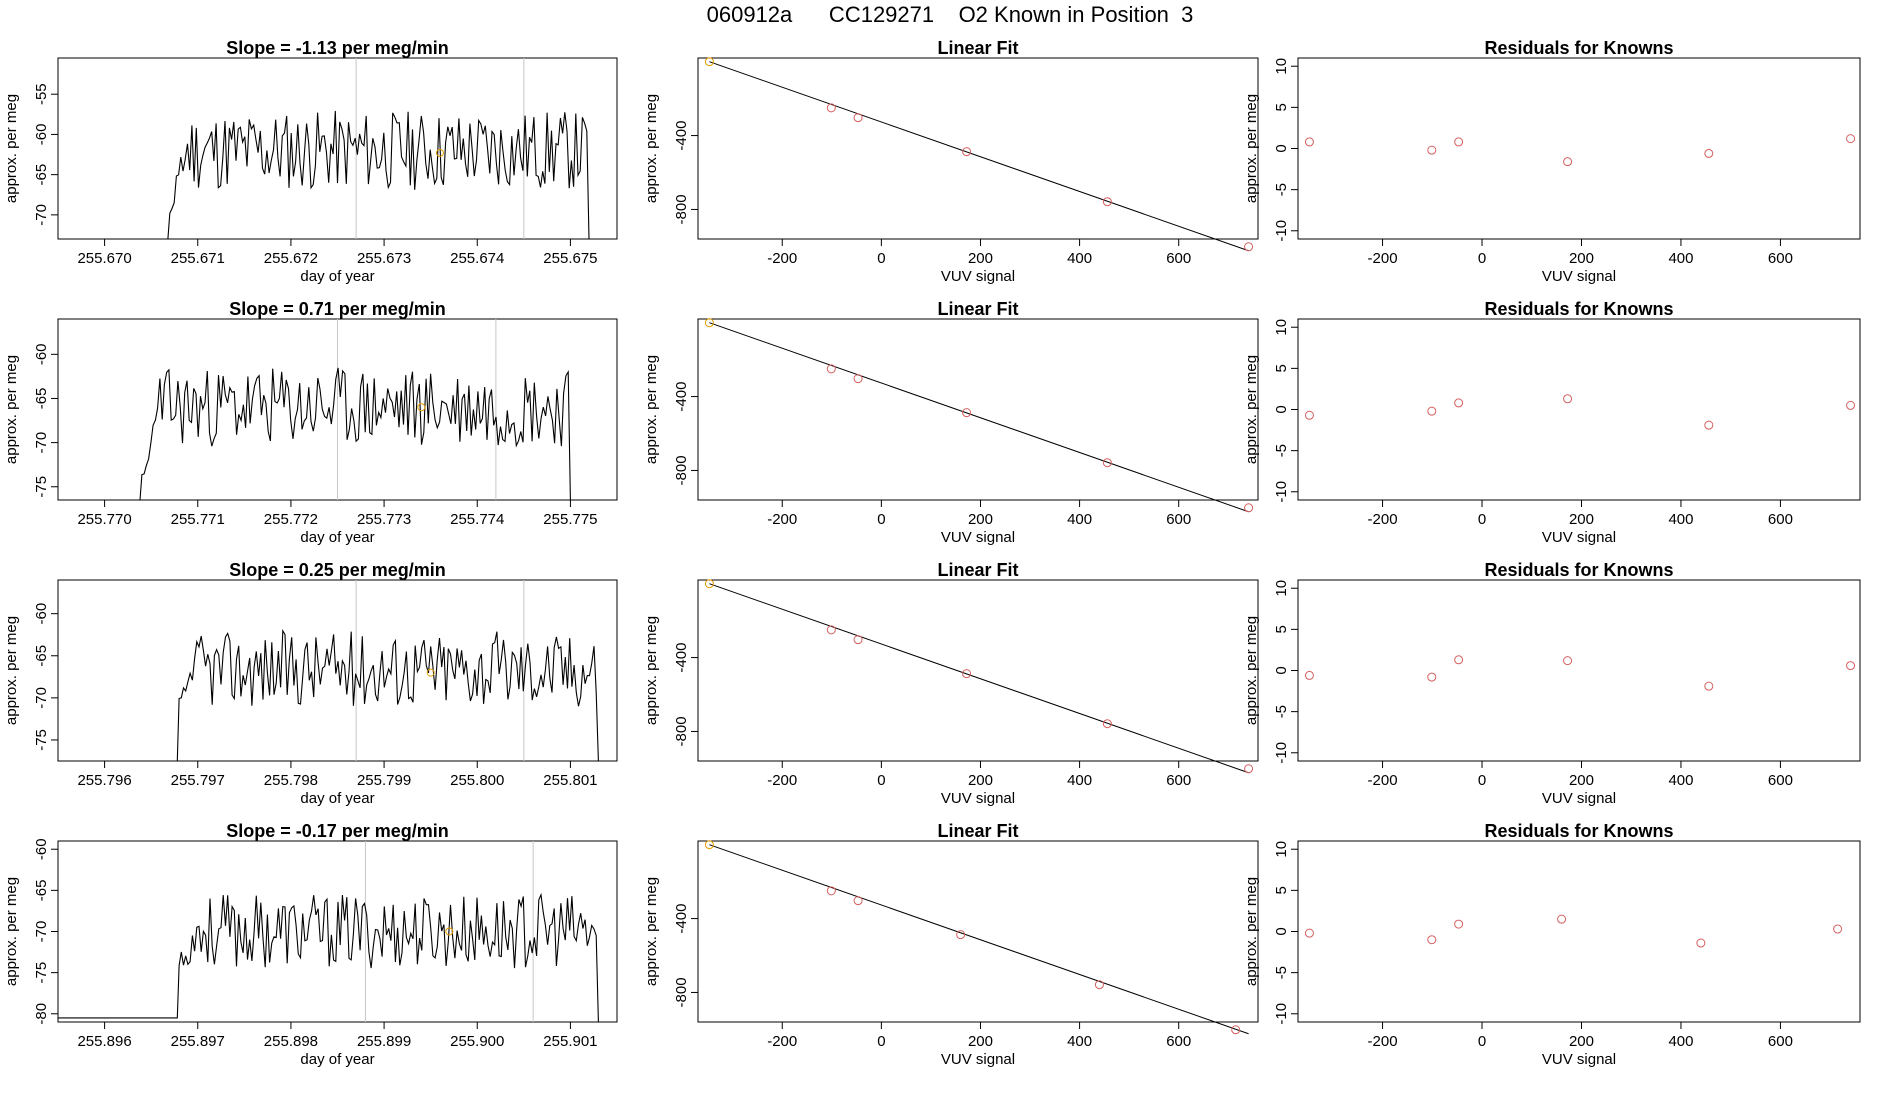 The height and width of the screenshot is (1100, 1900). What do you see at coordinates (198, 1041) in the screenshot?
I see `x-tick-label: 255.897` at bounding box center [198, 1041].